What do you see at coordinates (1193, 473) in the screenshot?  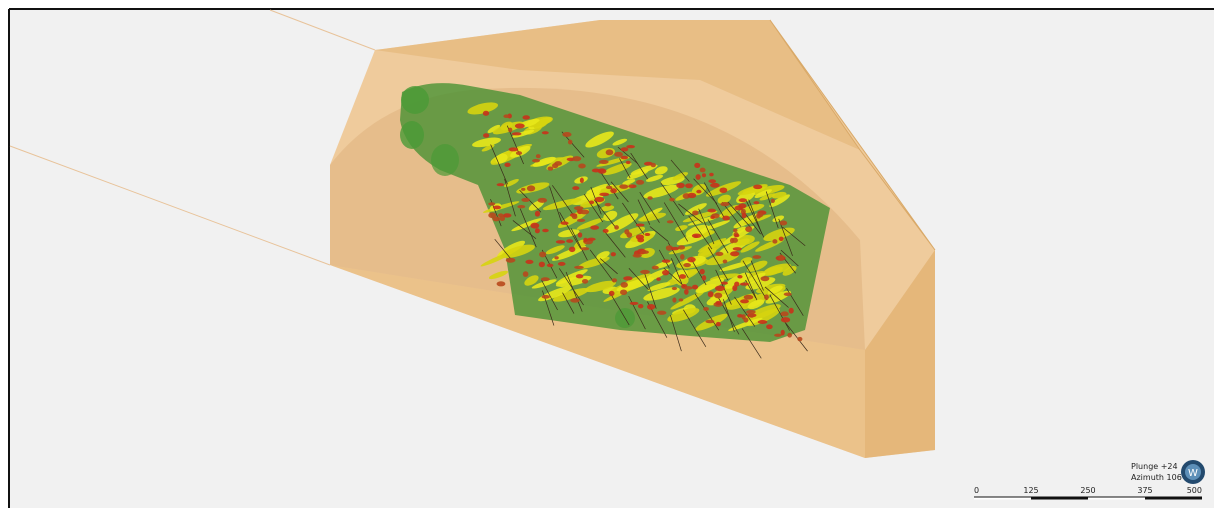 I see `compass-letter: W` at bounding box center [1193, 473].